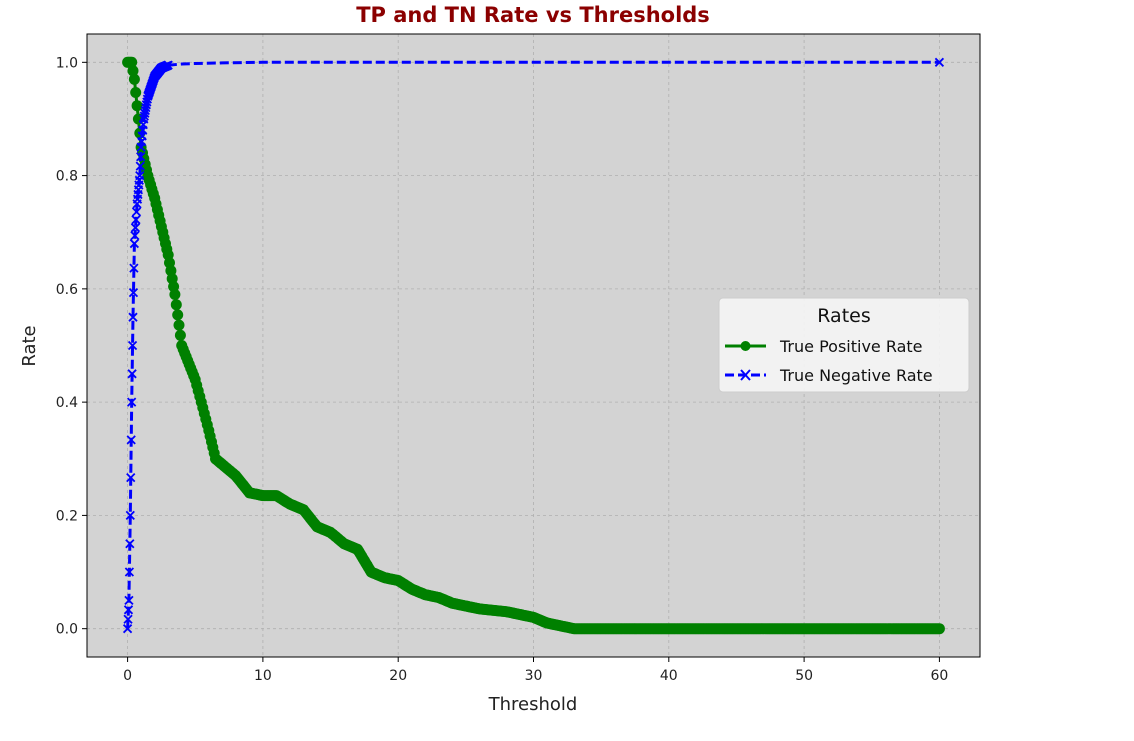 This screenshot has height=741, width=1134. What do you see at coordinates (745, 375) in the screenshot?
I see `legend-tnr-swatch-marker` at bounding box center [745, 375].